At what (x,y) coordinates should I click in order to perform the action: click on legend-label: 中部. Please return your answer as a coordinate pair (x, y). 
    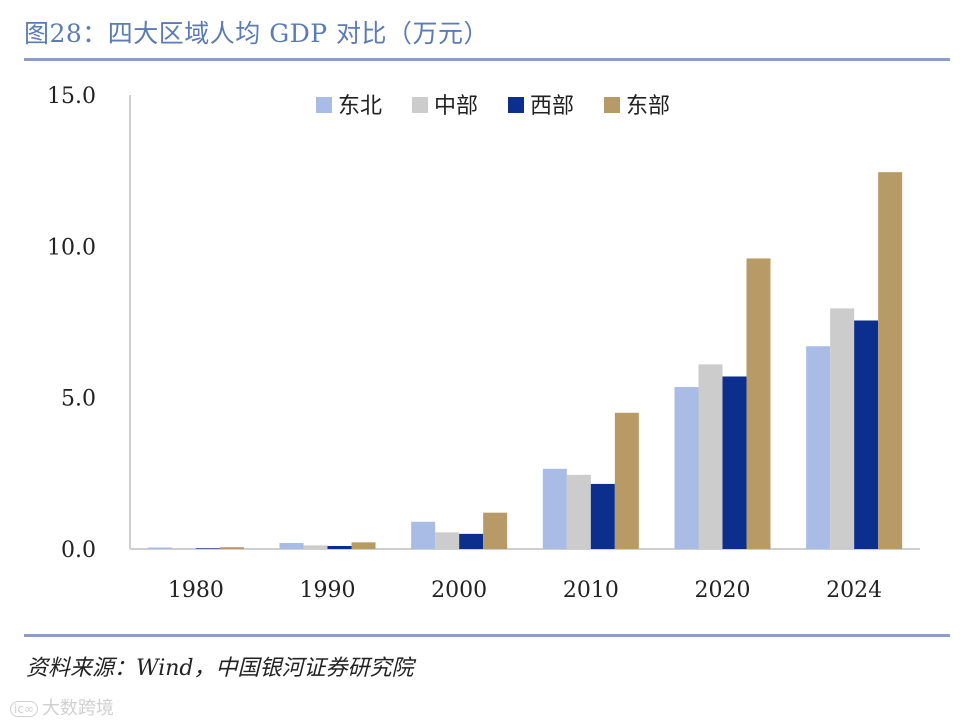
    Looking at the image, I should click on (456, 106).